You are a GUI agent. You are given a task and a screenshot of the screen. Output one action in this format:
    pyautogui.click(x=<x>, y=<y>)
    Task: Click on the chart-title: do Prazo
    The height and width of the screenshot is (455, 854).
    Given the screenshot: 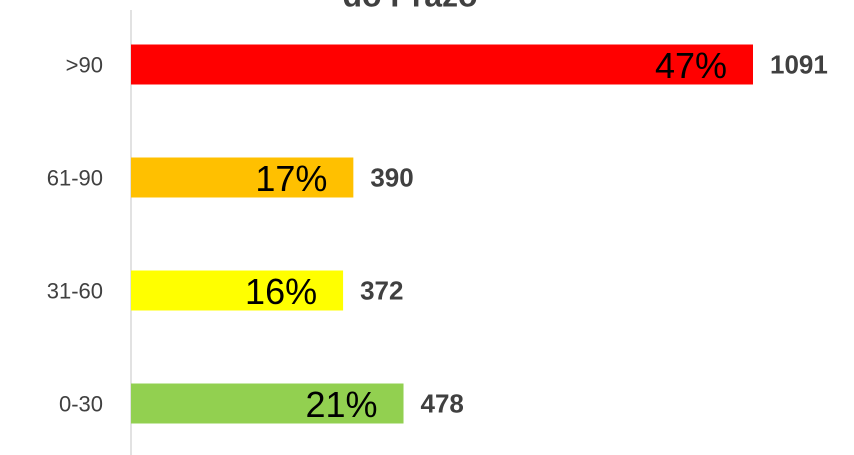 What is the action you would take?
    pyautogui.click(x=409, y=6)
    